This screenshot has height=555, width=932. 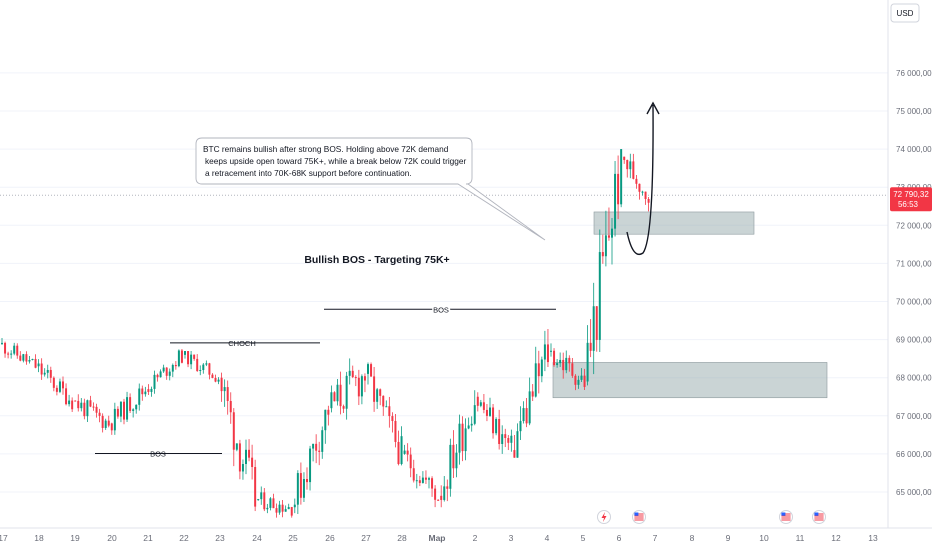 What do you see at coordinates (873, 538) in the screenshot?
I see `x-tick-label: 13` at bounding box center [873, 538].